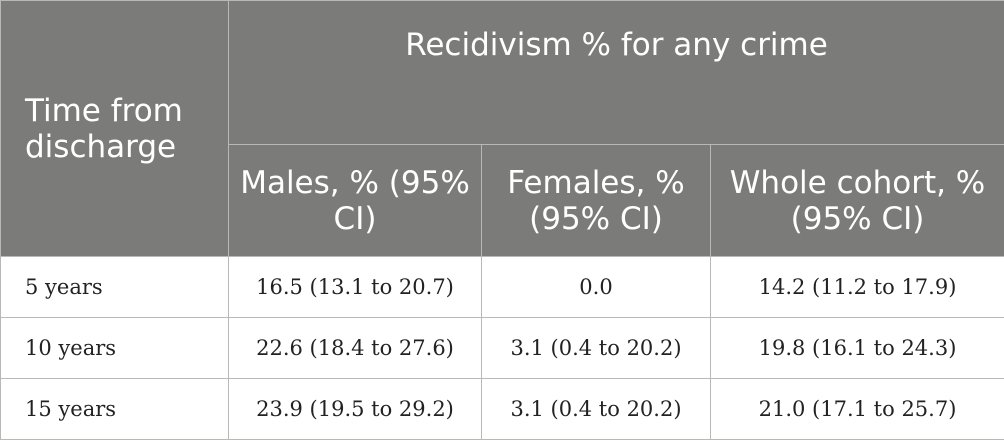 The image size is (1004, 440). I want to click on males-cell: 23.9 (19.5 to 29.2), so click(355, 409).